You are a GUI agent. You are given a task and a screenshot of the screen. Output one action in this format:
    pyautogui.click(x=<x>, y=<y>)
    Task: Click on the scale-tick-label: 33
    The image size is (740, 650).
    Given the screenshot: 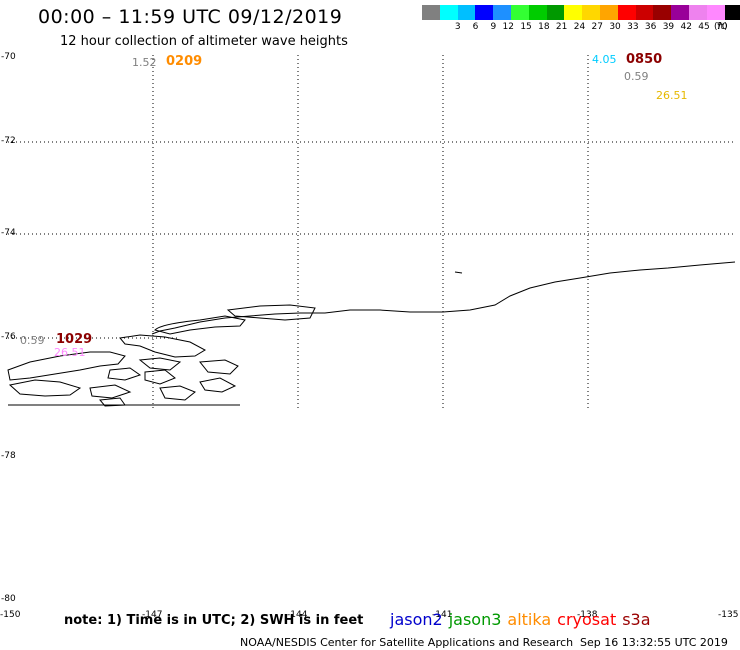 What is the action you would take?
    pyautogui.click(x=633, y=27)
    